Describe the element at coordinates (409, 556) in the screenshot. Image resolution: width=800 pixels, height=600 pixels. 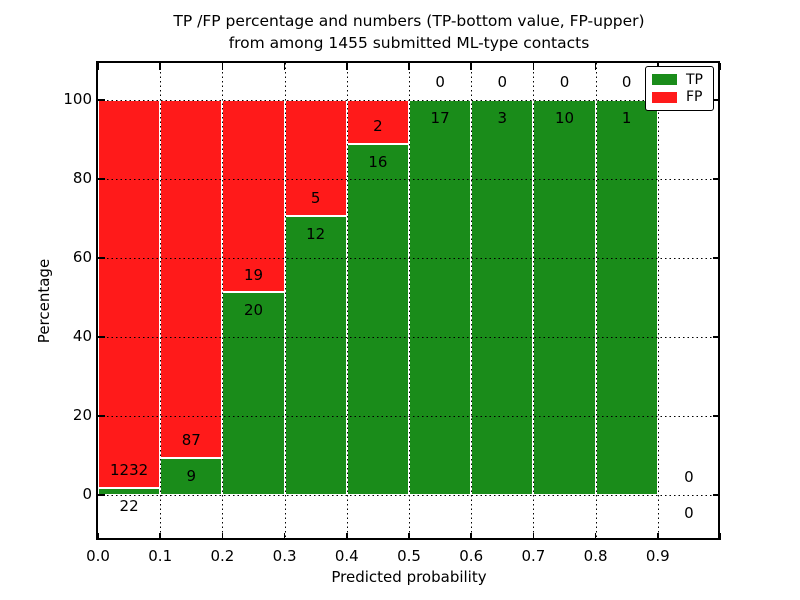
I see `x-tick-label: 0.5` at that location.